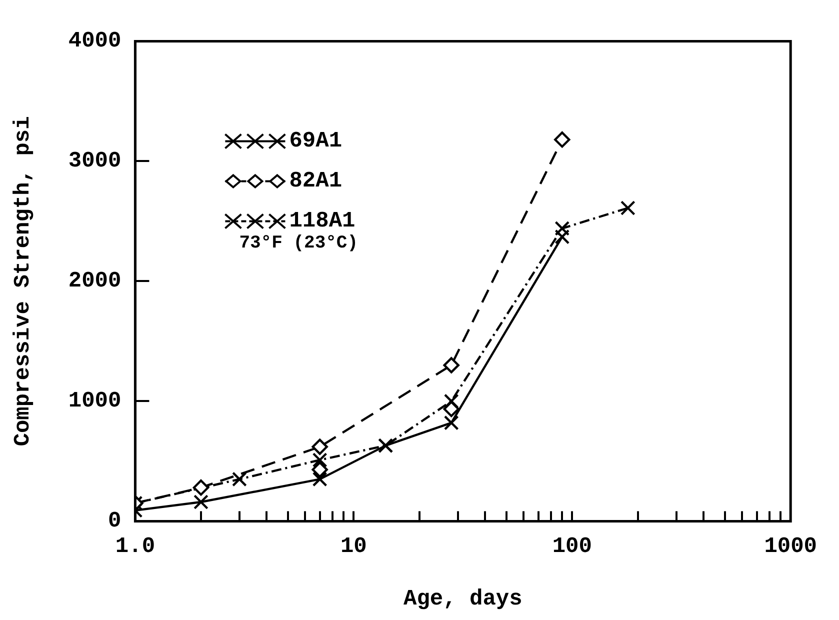  Describe the element at coordinates (115, 521) in the screenshot. I see `y-tick-label: 0` at that location.